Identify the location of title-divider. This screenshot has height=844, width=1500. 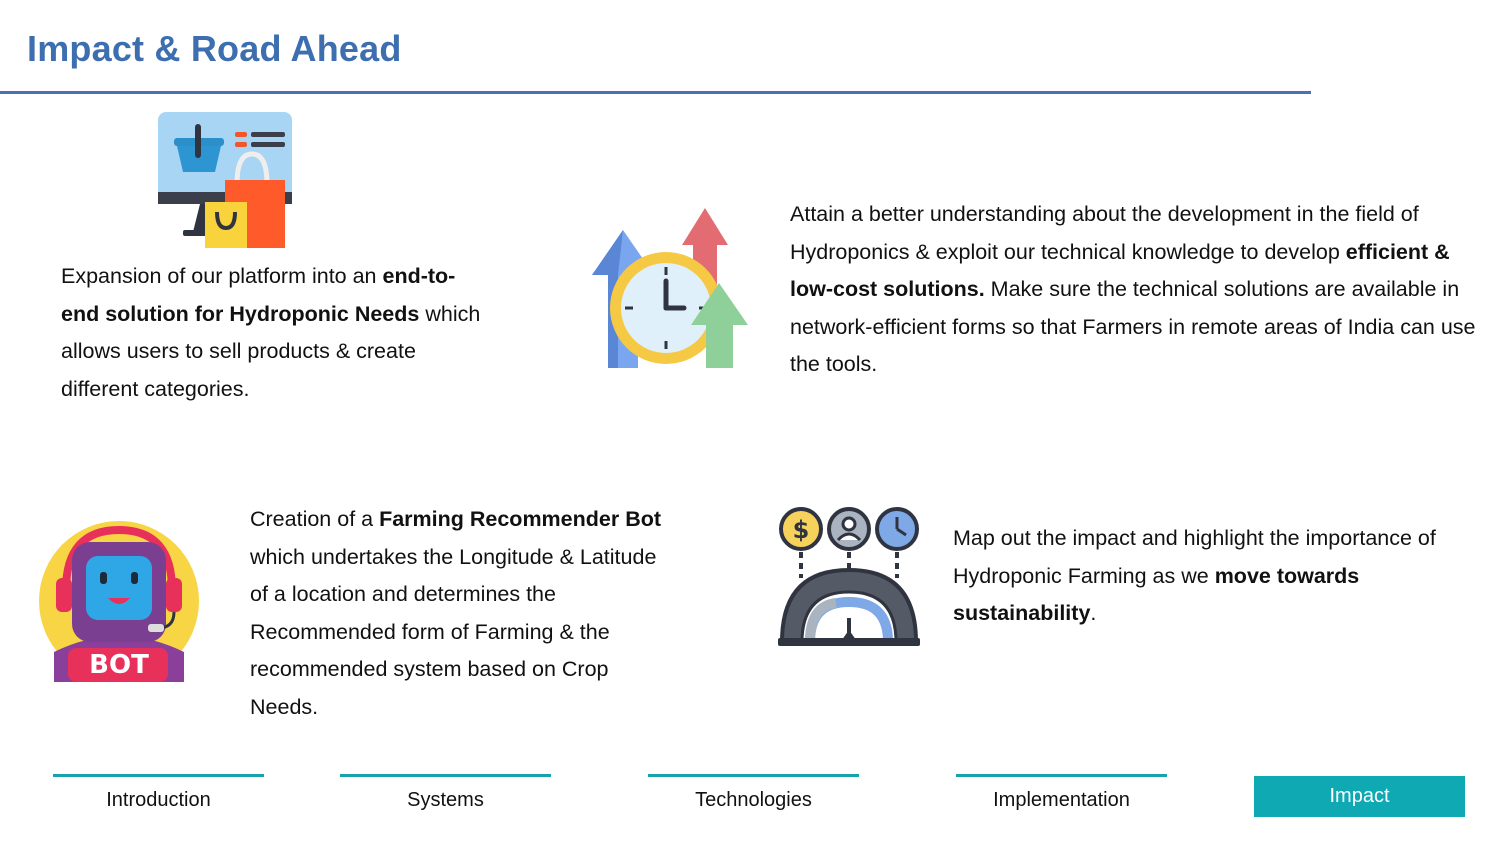
(655, 92).